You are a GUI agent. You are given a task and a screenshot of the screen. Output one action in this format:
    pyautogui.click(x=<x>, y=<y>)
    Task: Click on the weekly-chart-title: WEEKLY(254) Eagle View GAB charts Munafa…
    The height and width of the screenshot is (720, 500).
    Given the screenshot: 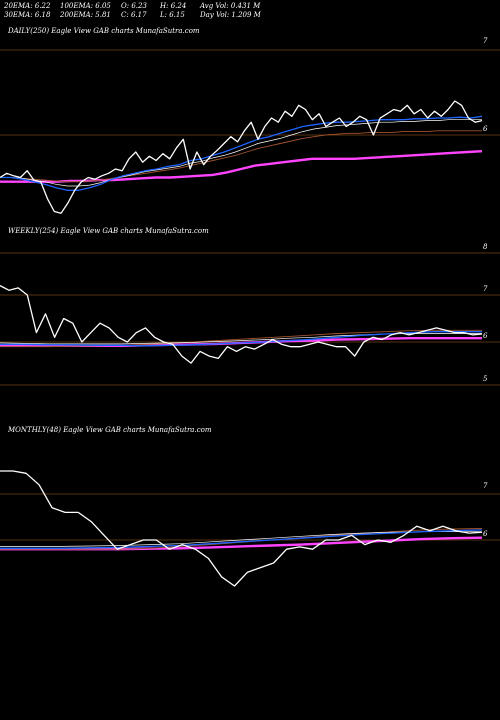 What is the action you would take?
    pyautogui.click(x=108, y=231)
    